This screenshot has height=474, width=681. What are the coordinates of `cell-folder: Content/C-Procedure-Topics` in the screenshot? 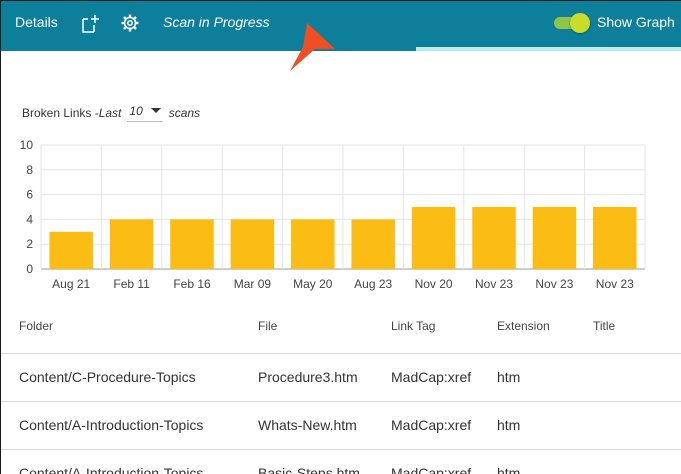 It's located at (107, 377).